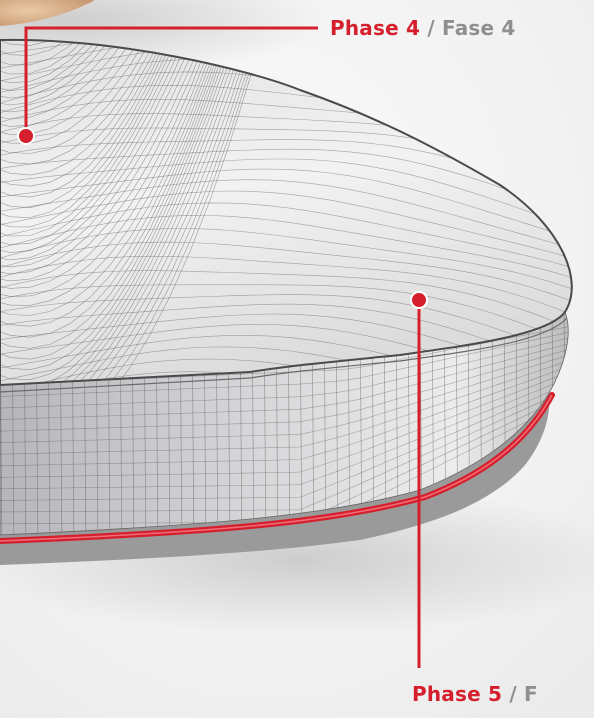  I want to click on phase-4-marker-dot, so click(26, 136).